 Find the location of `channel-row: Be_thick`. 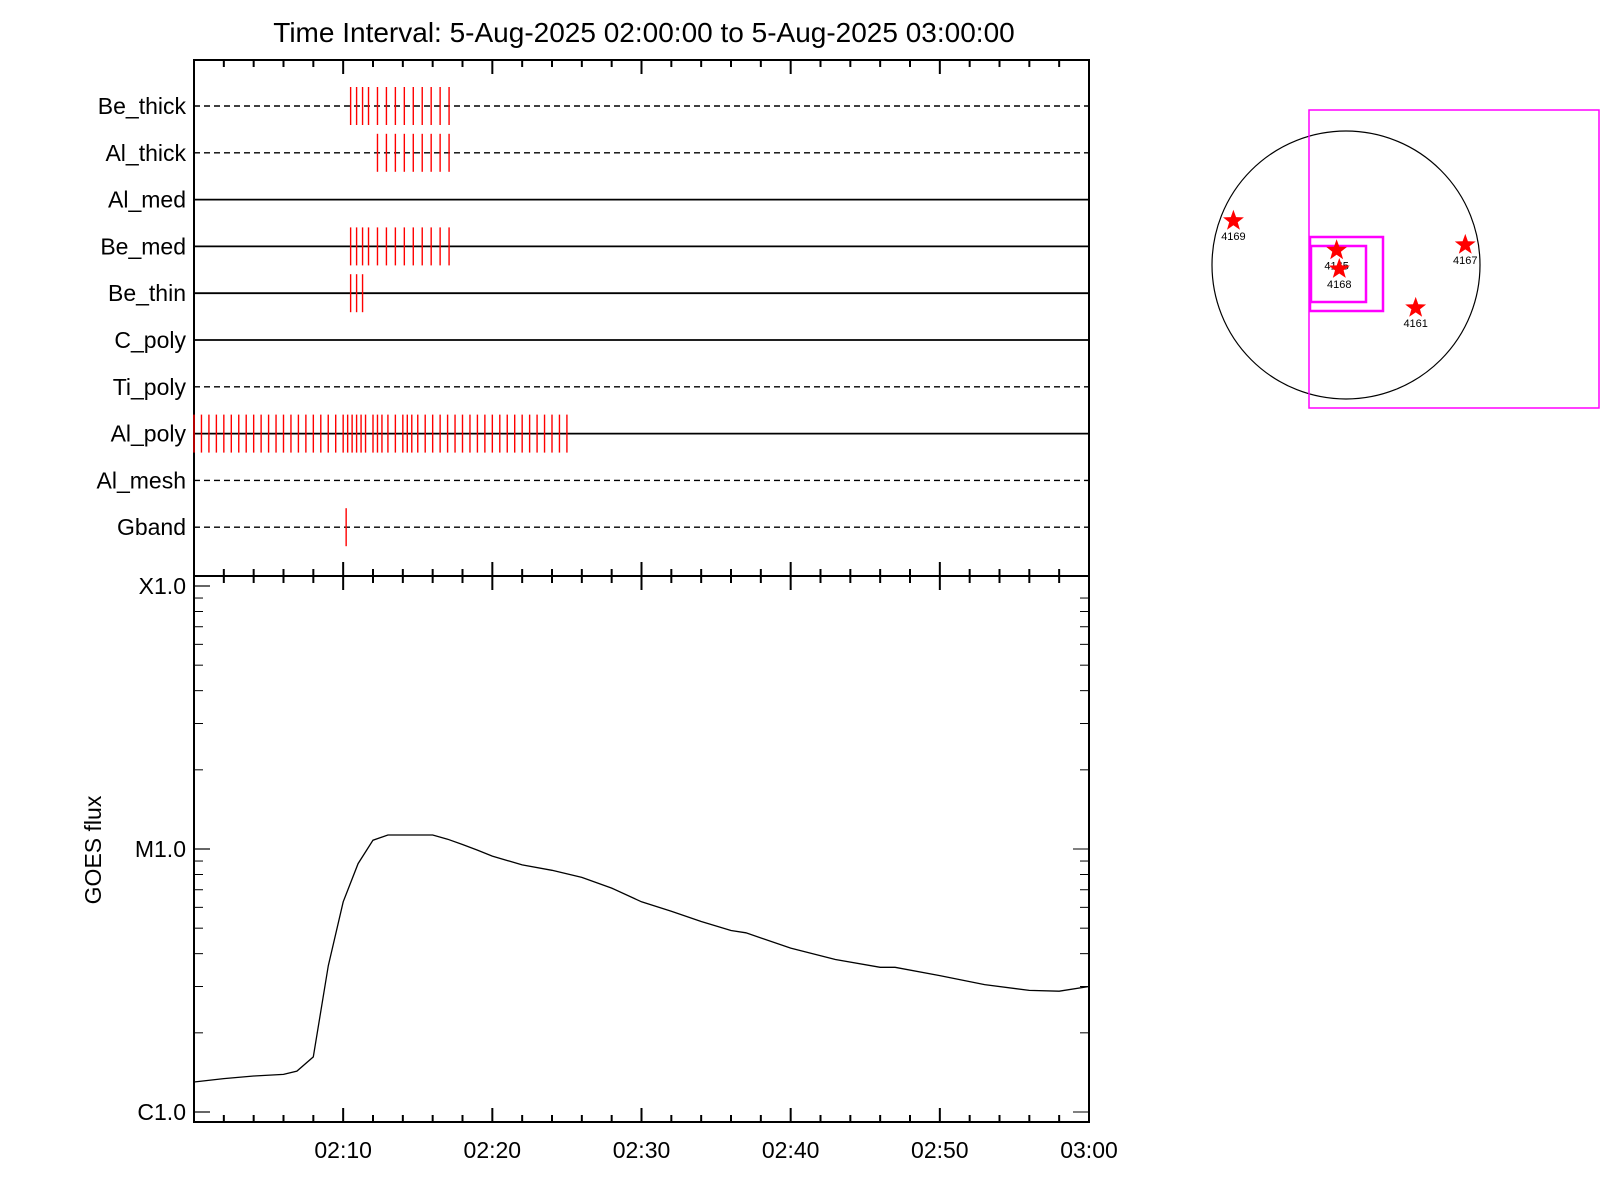

channel-row: Be_thick is located at coordinates (593, 106).